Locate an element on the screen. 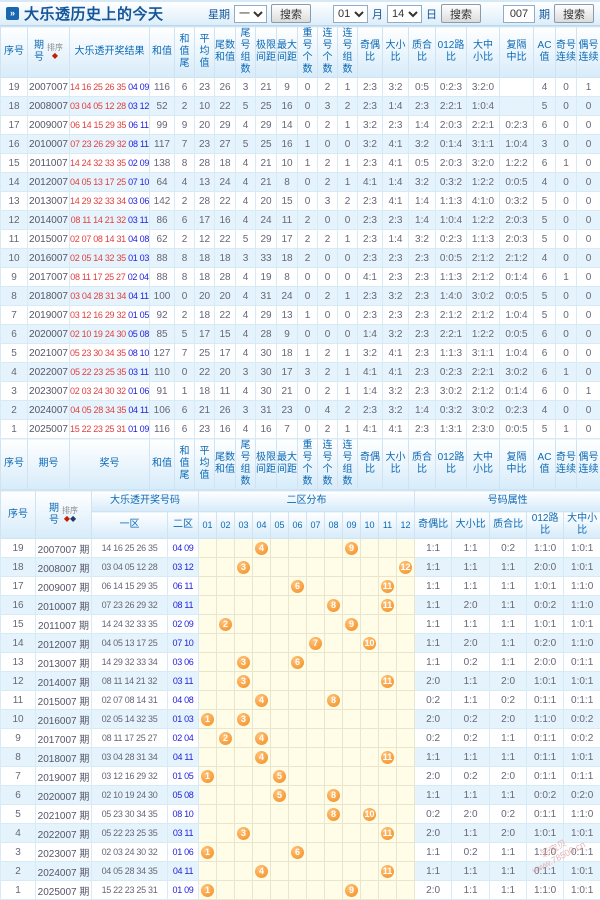  stat-cell is located at coordinates (517, 106).